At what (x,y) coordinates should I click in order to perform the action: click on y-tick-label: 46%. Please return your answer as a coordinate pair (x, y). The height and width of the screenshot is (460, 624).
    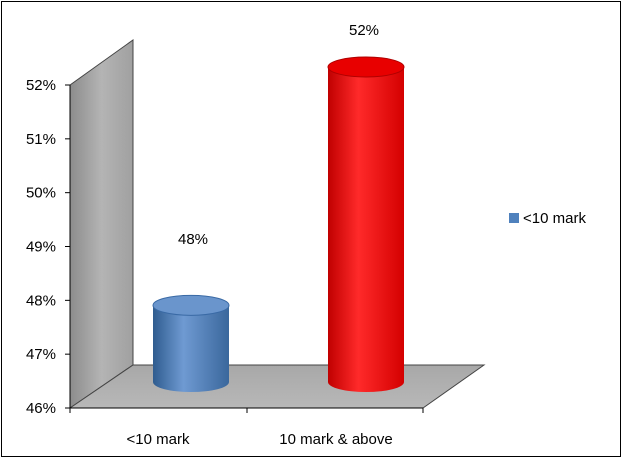
    Looking at the image, I should click on (41, 408).